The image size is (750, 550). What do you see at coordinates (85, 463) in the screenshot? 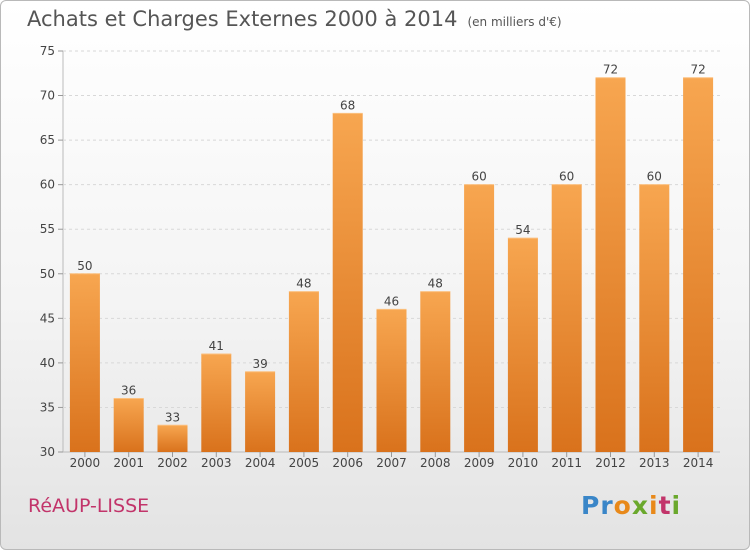
I see `x-tick-label: 2000` at bounding box center [85, 463].